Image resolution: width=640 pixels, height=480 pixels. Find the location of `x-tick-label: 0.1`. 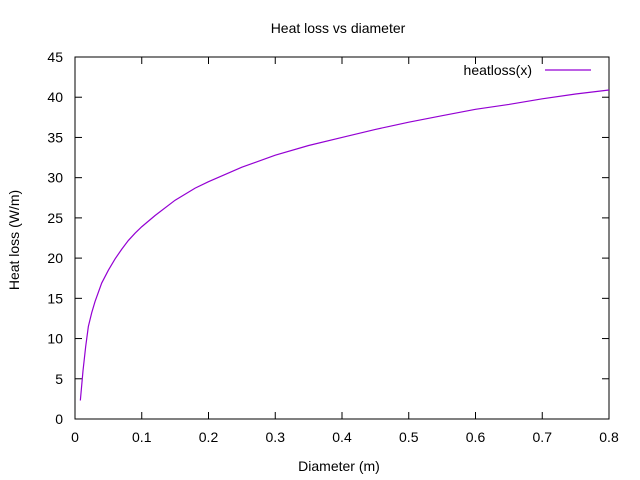

x-tick-label: 0.1 is located at coordinates (142, 437).